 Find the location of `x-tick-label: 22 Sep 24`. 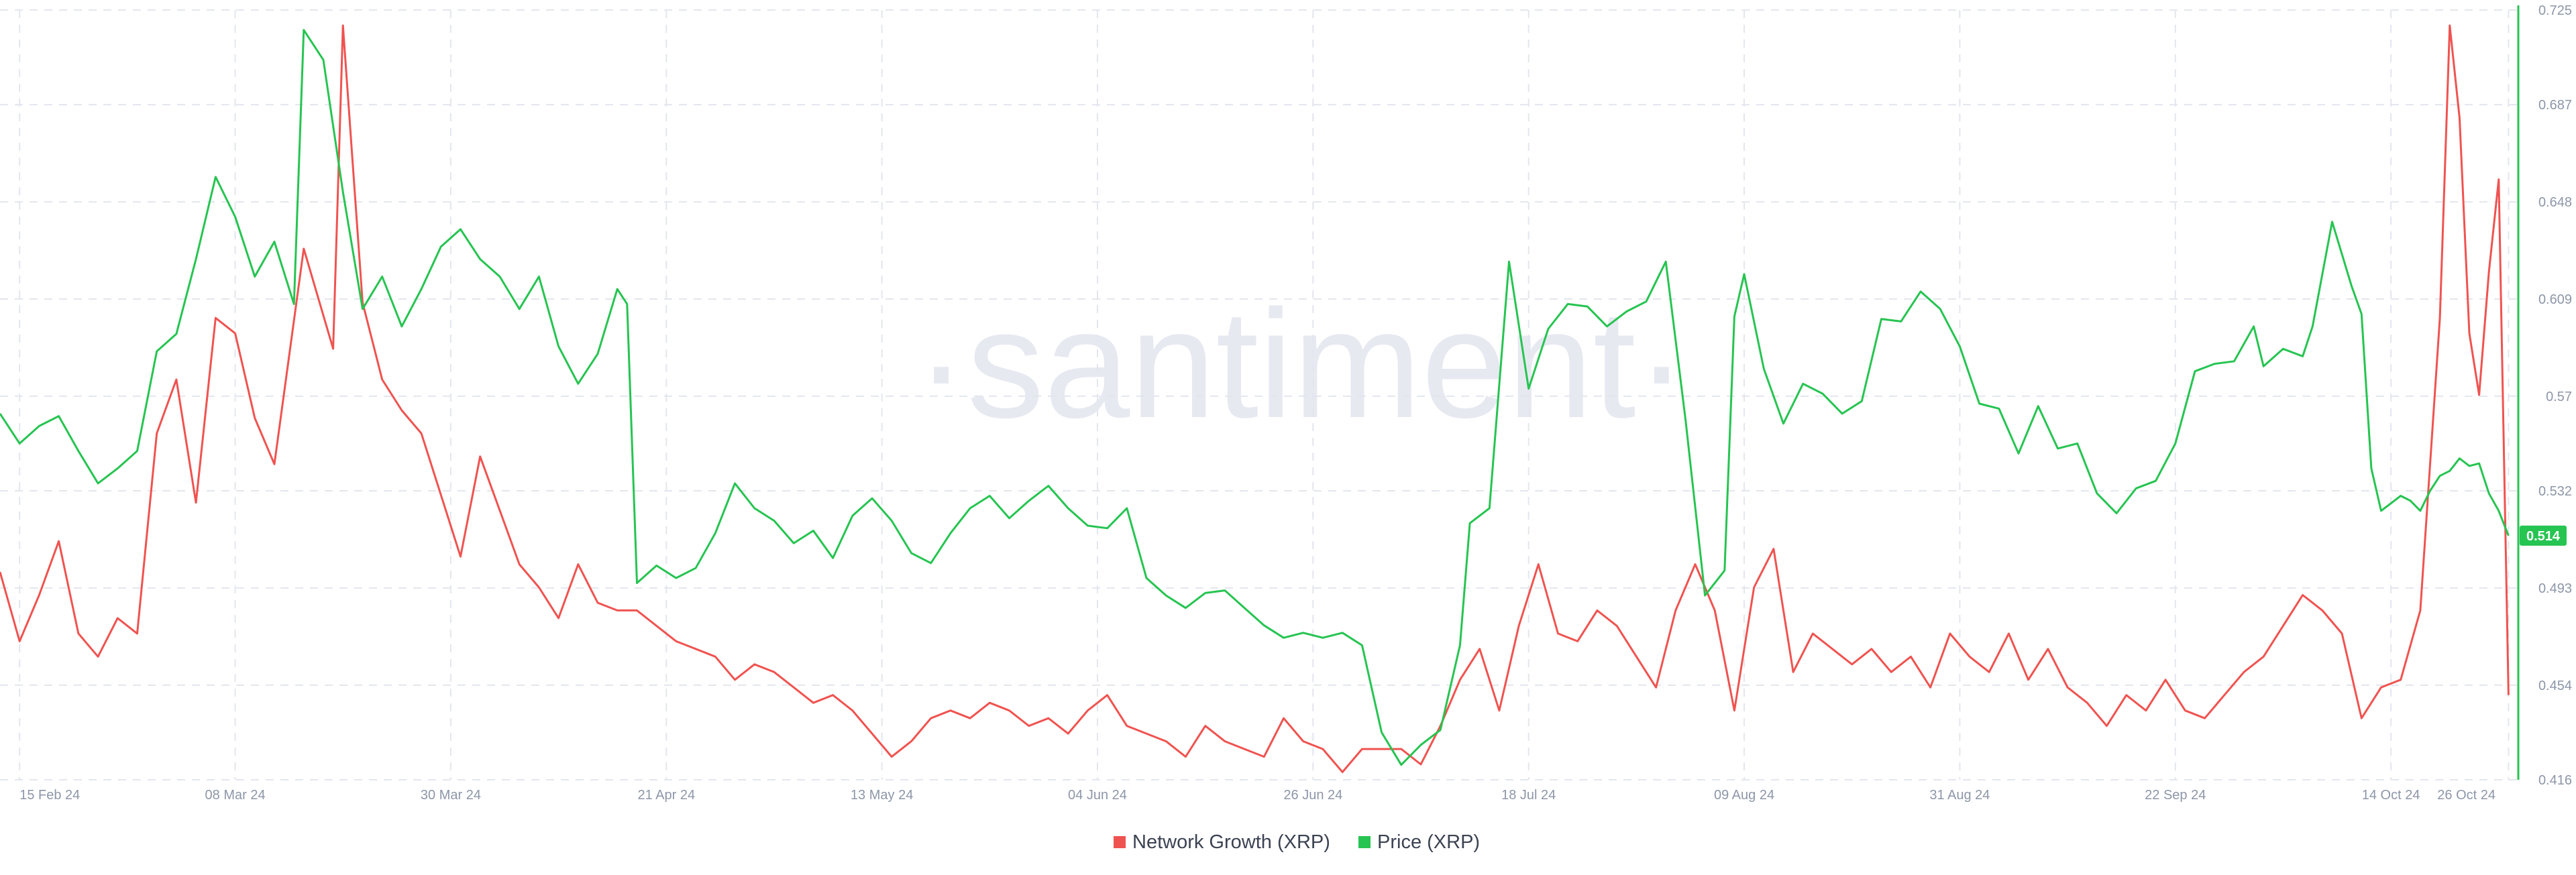

x-tick-label: 22 Sep 24 is located at coordinates (2175, 795).